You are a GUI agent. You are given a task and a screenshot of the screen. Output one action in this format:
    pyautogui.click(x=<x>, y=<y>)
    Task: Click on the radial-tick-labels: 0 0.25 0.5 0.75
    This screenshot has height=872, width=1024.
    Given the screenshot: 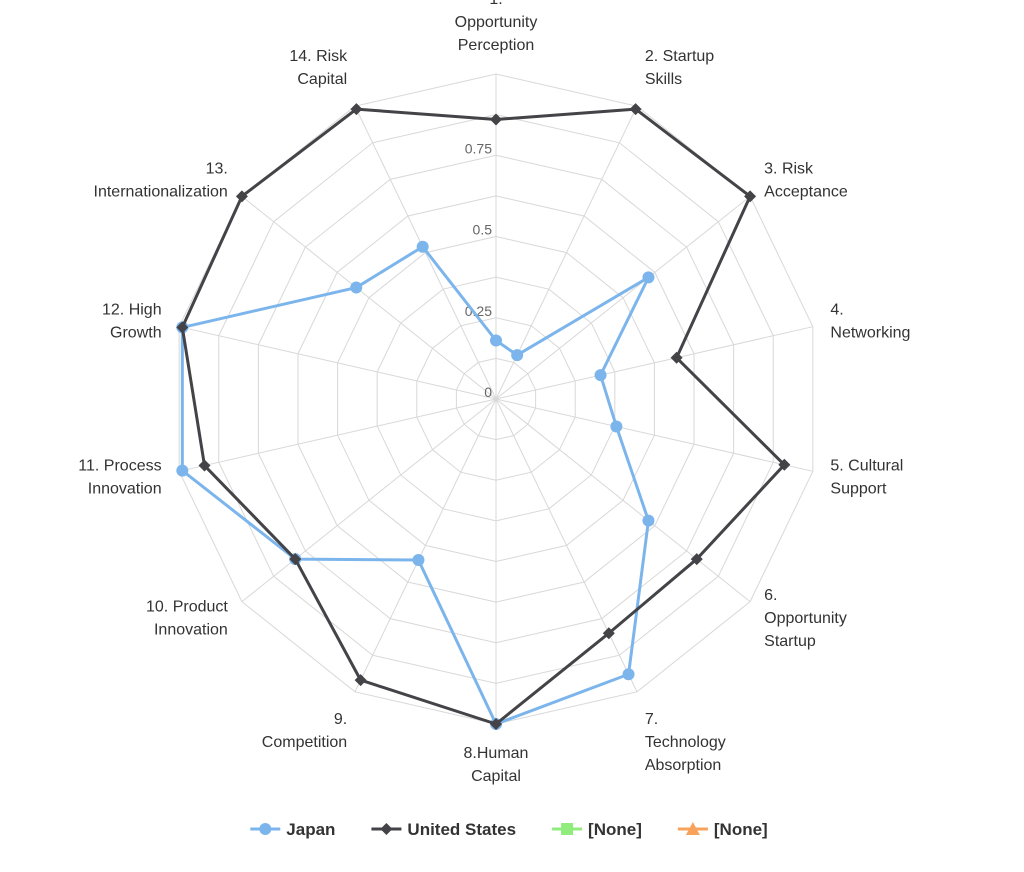 What is the action you would take?
    pyautogui.click(x=478, y=270)
    